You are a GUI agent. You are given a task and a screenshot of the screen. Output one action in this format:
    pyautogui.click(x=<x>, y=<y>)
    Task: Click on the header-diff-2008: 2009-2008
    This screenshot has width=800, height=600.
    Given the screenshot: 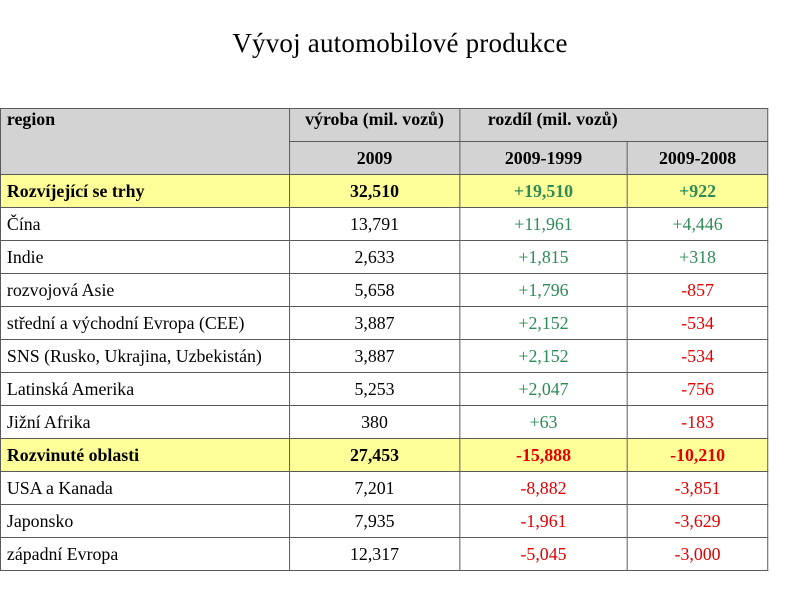 What is the action you would take?
    pyautogui.click(x=697, y=158)
    